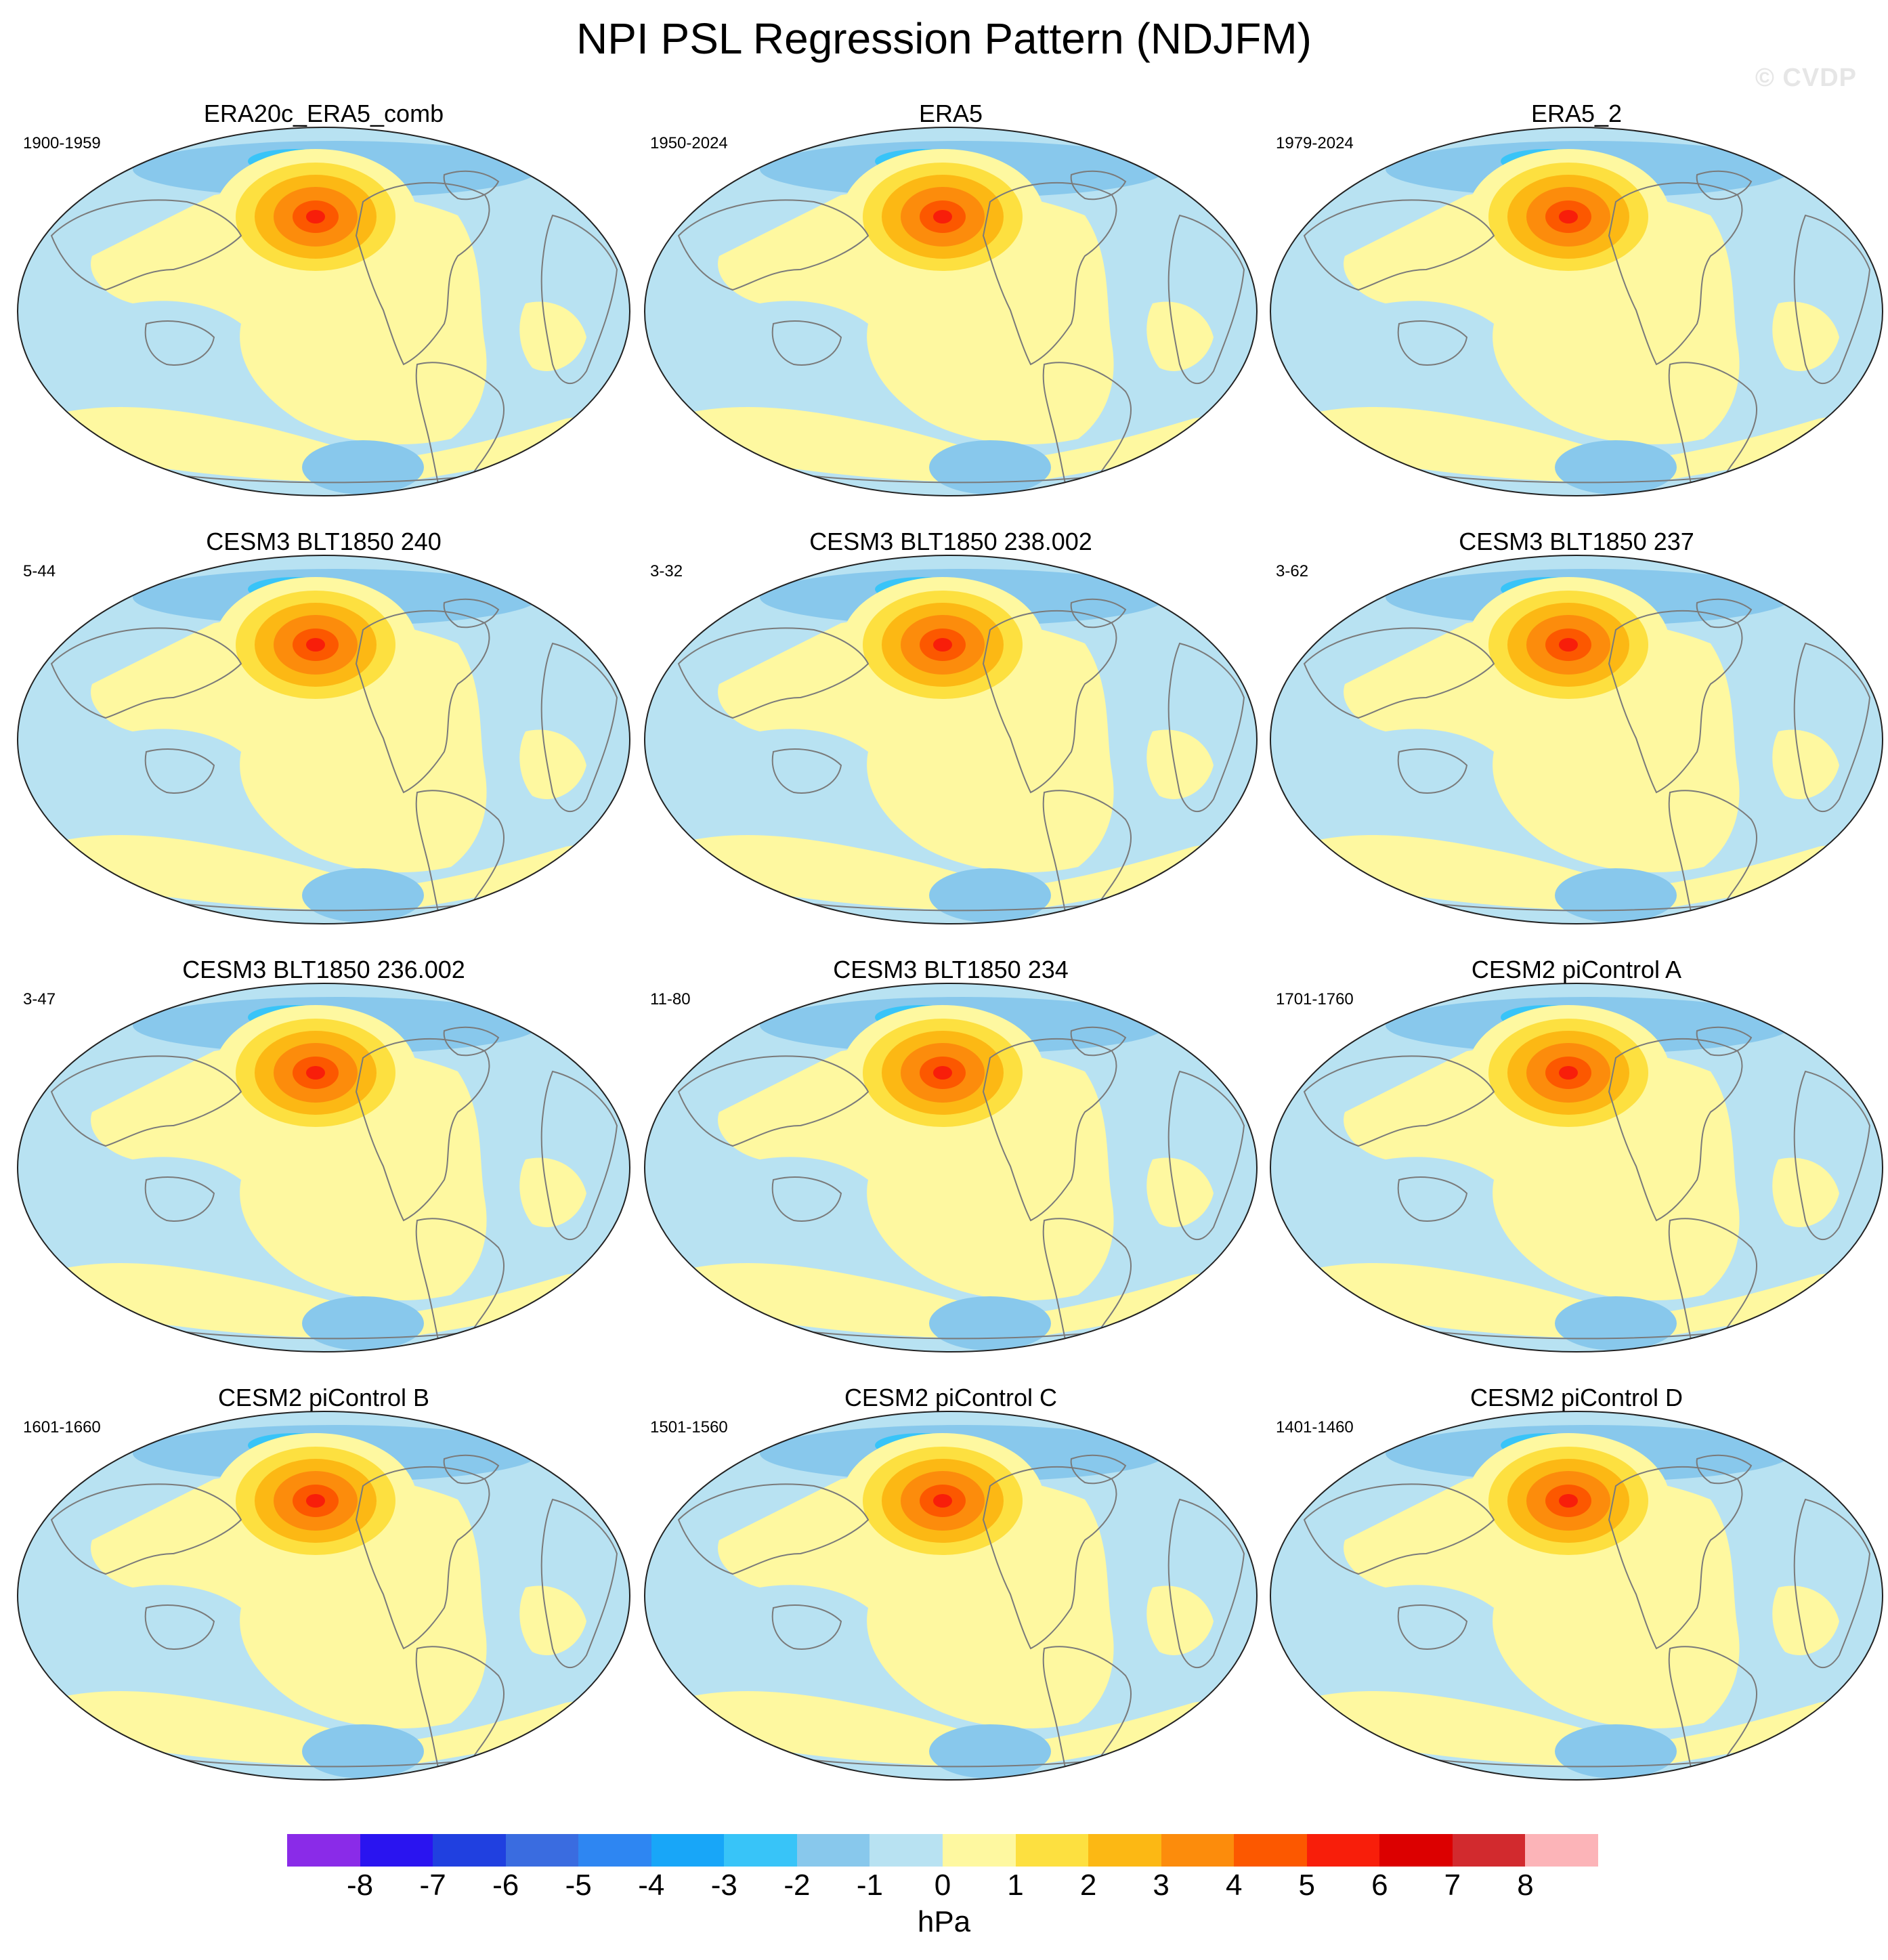 This screenshot has width=1888, height=1960. I want to click on colorbar-tick-label: -4, so click(651, 1885).